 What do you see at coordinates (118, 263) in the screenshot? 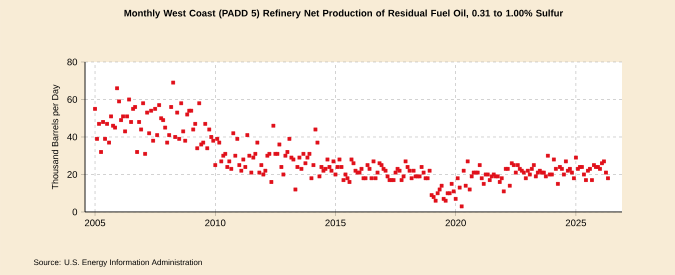
I see `source-note: Source: U.S. Energy Information Administration` at bounding box center [118, 263].